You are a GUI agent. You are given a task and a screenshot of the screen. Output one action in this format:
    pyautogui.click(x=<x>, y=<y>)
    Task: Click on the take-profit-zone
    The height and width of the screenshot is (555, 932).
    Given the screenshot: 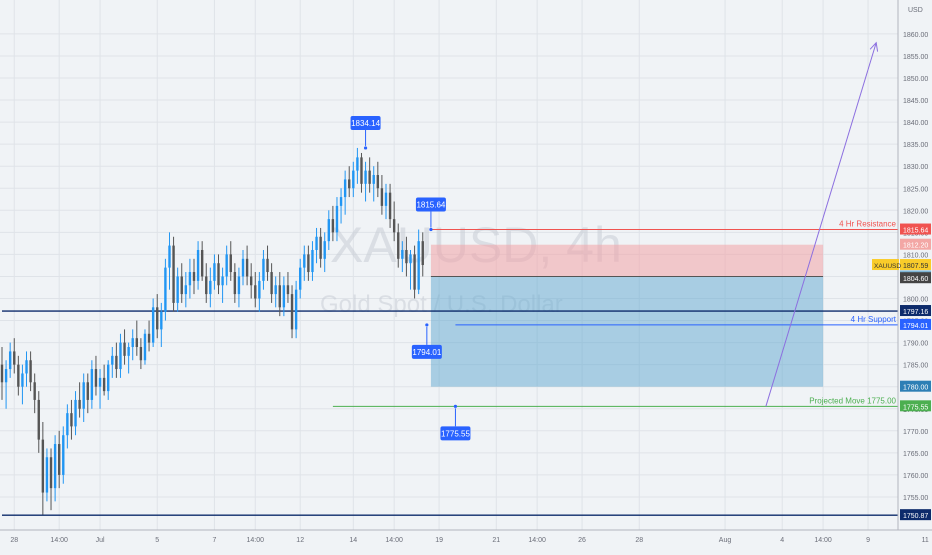 What is the action you would take?
    pyautogui.click(x=627, y=331)
    